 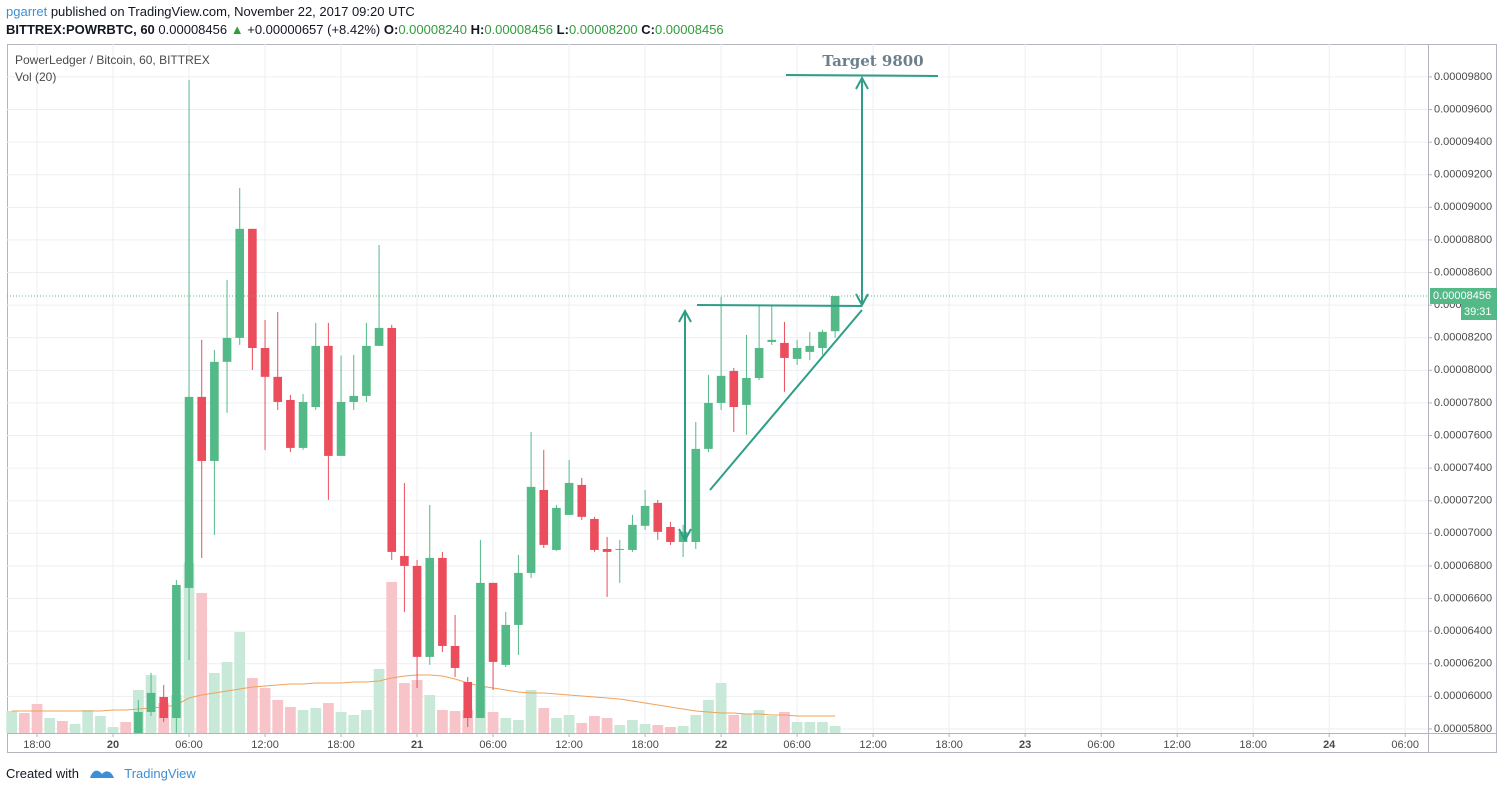 I want to click on x-tick-label: 06:00, so click(x=797, y=745).